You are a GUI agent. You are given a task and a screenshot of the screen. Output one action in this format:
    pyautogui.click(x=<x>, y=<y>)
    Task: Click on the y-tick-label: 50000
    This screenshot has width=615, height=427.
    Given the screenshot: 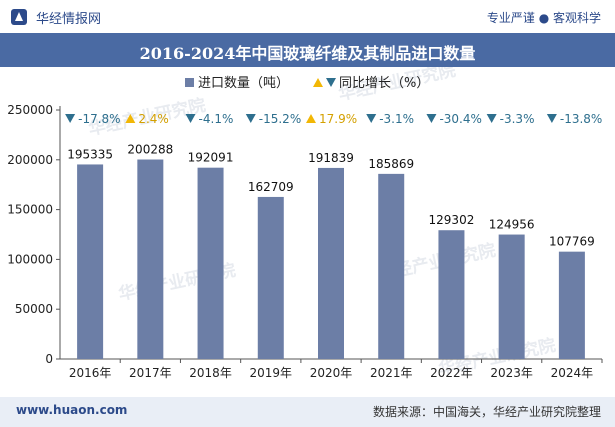 What is the action you would take?
    pyautogui.click(x=34, y=309)
    